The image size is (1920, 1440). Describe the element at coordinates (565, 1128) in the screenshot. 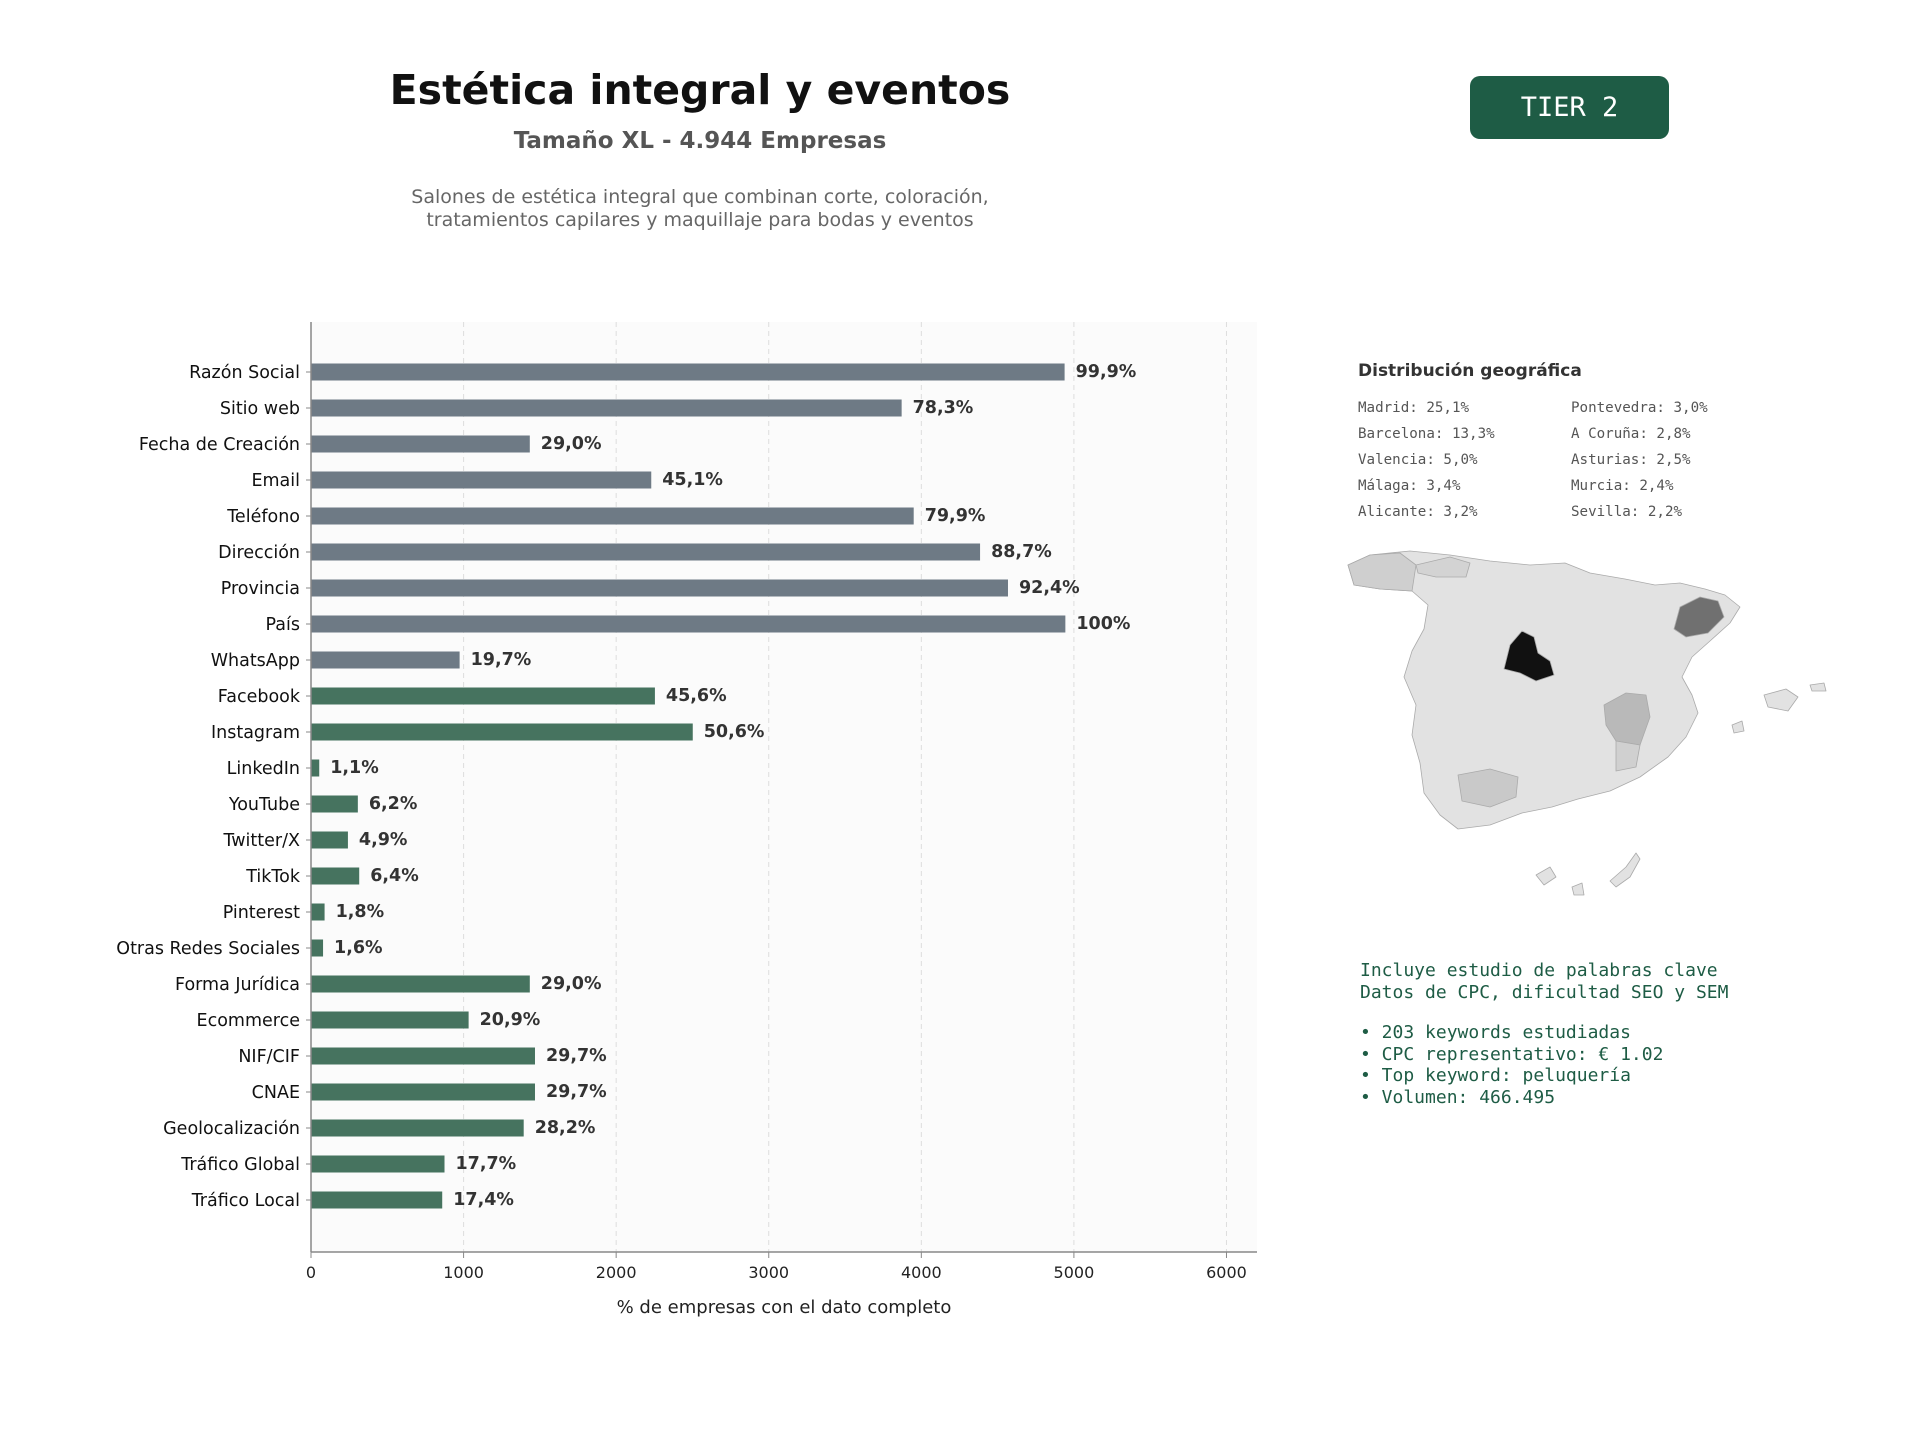

I see `value-label: 28,2%` at that location.